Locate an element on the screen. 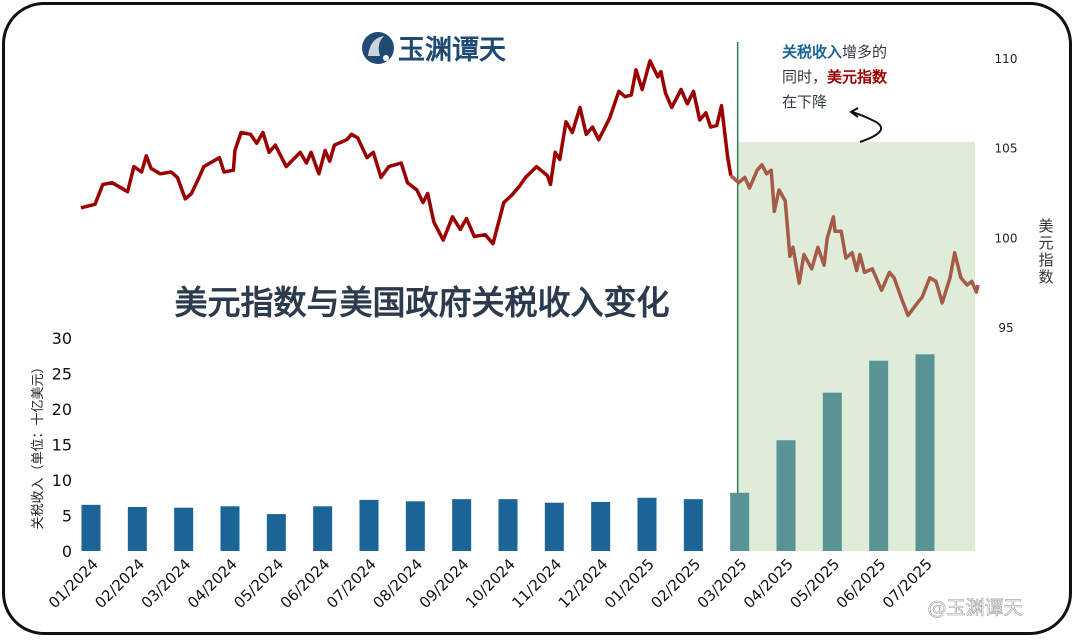 The height and width of the screenshot is (643, 1080). x-tick-label: 08/2024 is located at coordinates (397, 583).